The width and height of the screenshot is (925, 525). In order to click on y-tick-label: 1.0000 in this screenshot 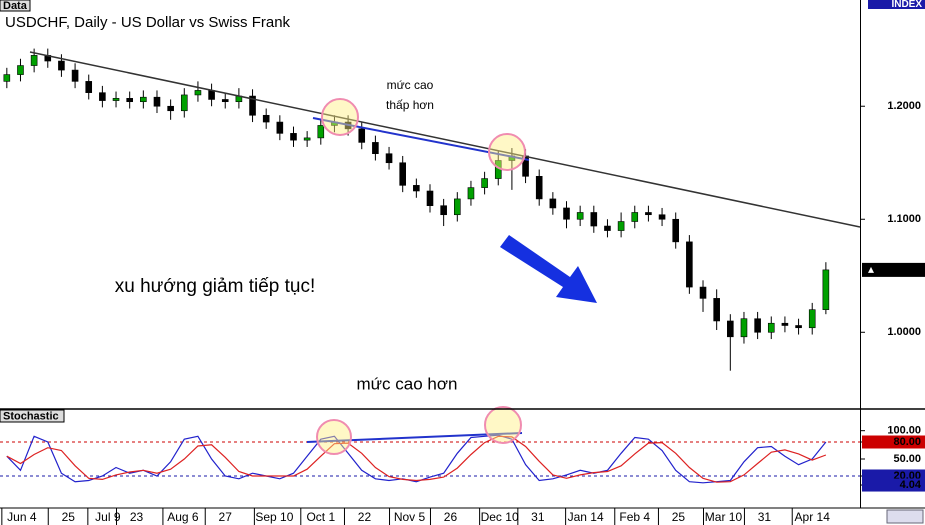, I will do `click(904, 332)`.